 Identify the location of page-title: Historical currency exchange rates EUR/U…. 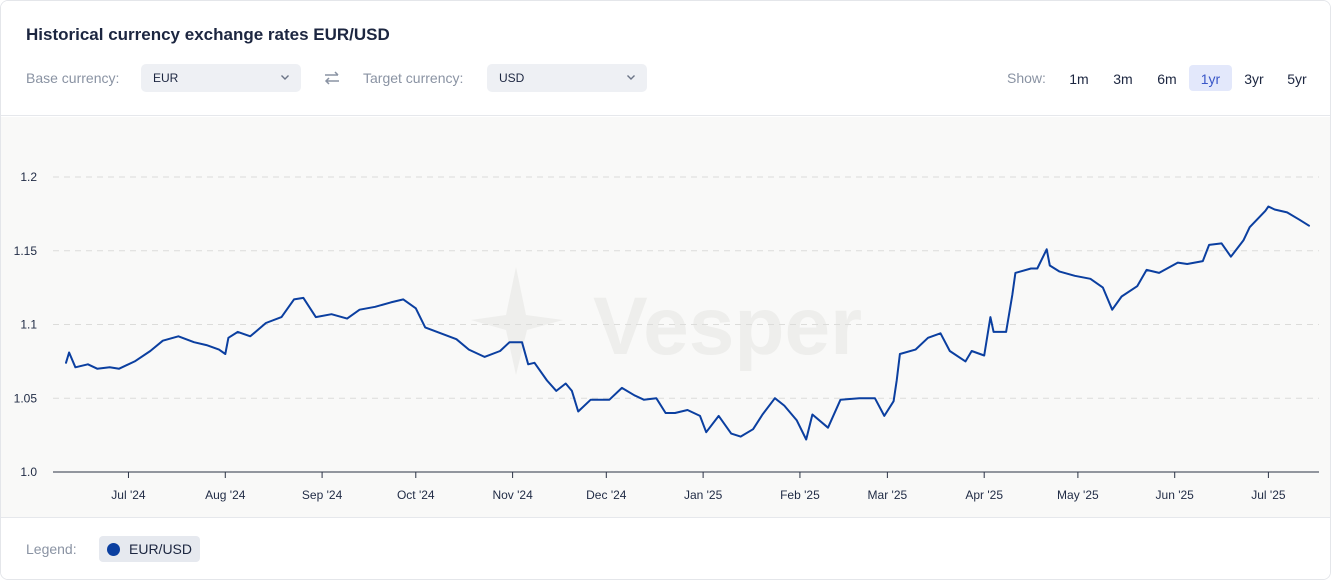
(208, 34).